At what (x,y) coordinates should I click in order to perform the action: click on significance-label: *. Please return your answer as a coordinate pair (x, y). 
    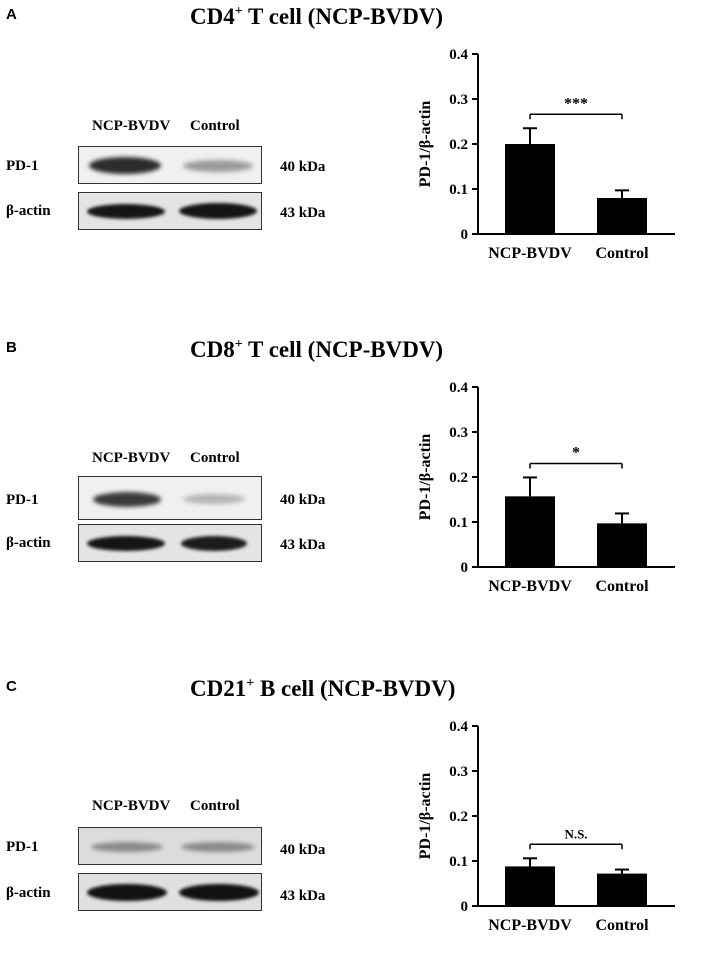
    Looking at the image, I should click on (576, 452).